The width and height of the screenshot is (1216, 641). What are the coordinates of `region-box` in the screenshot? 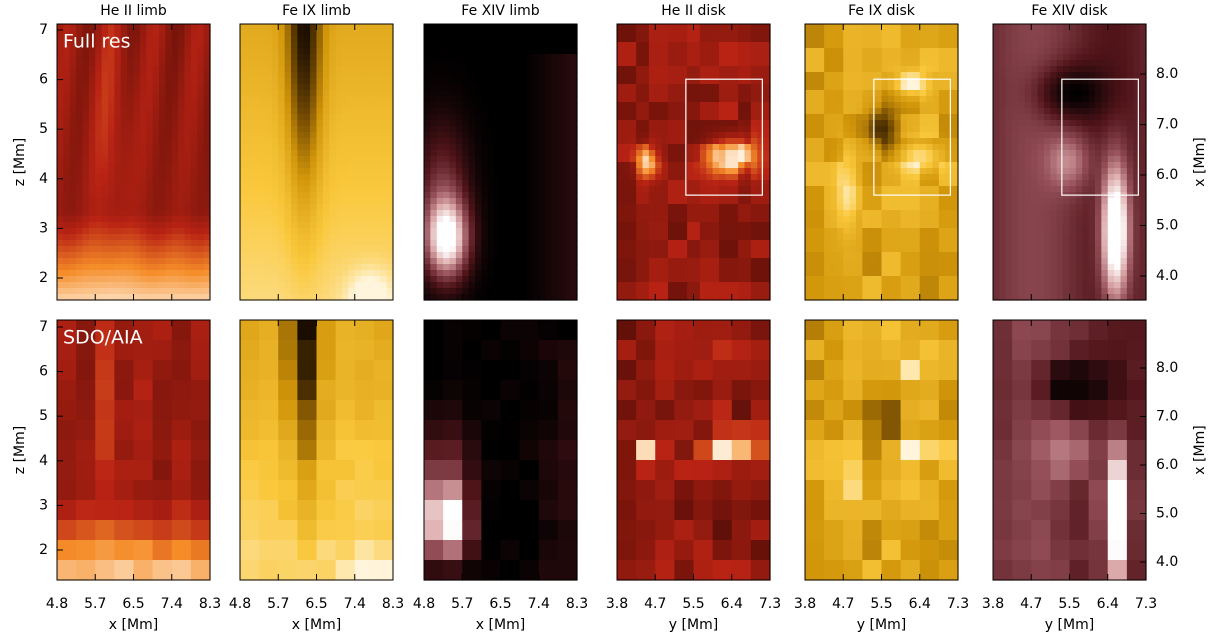 It's located at (724, 137).